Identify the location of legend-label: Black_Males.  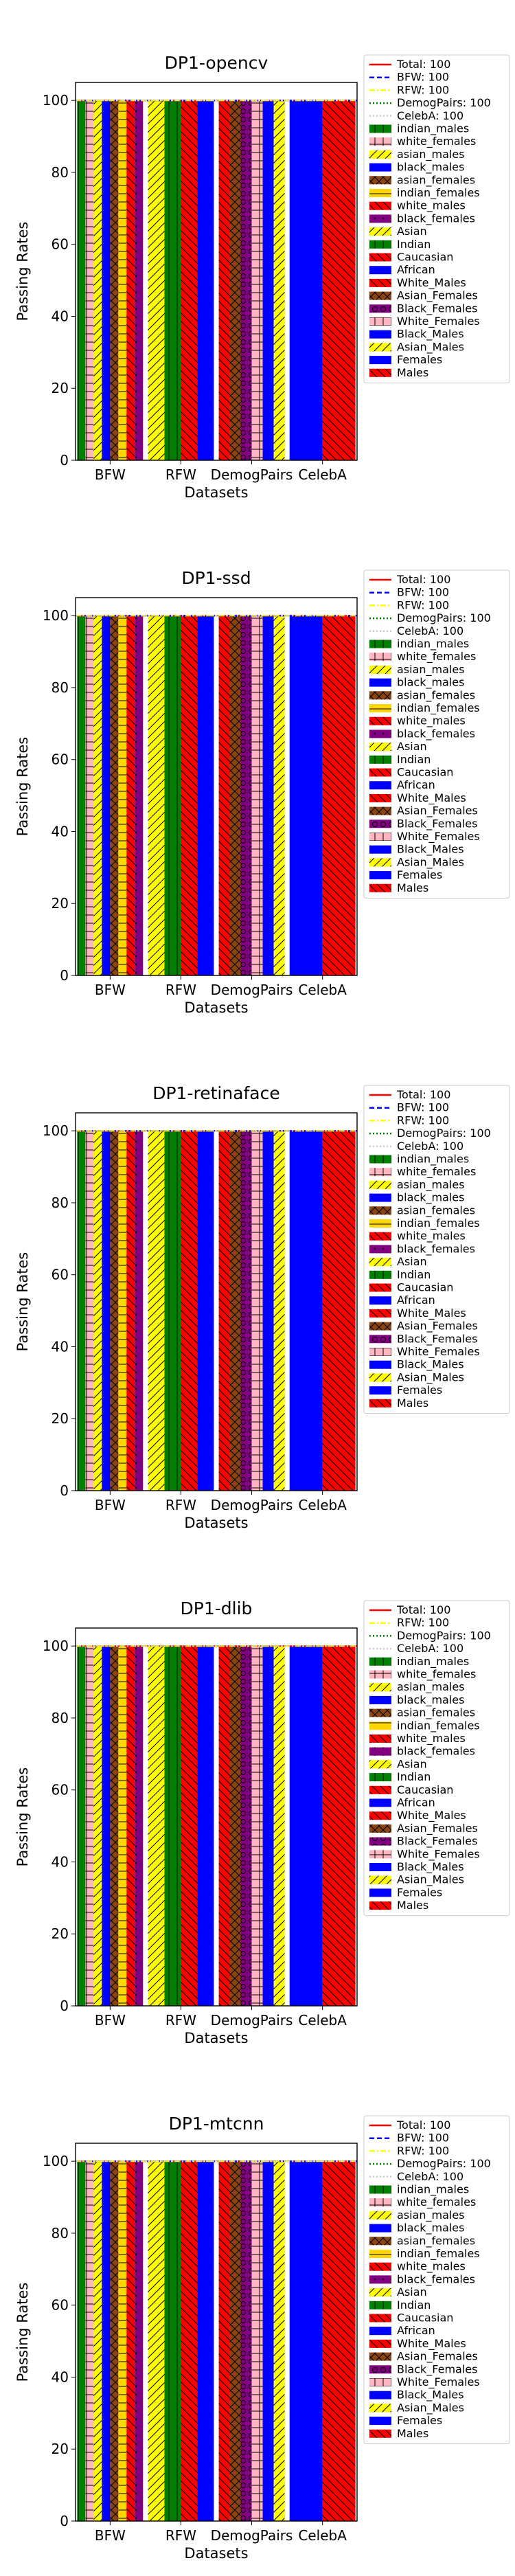
(430, 2395).